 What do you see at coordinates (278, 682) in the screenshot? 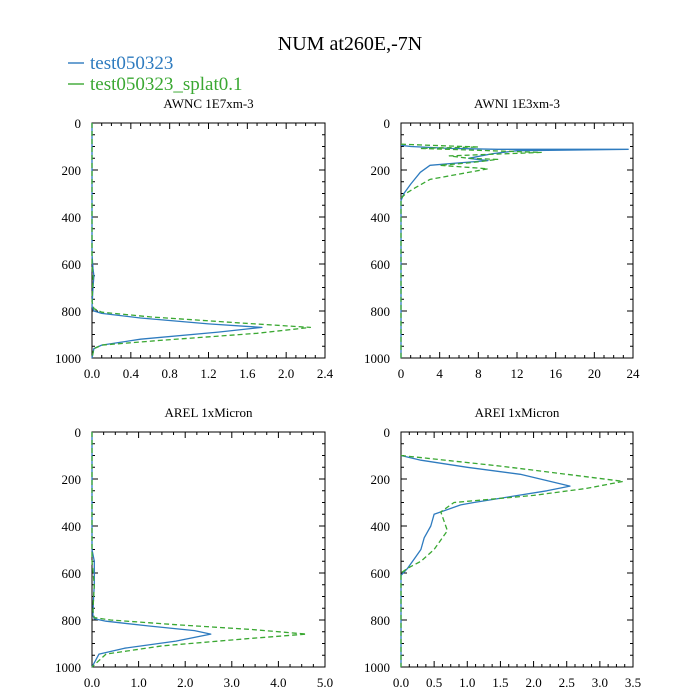
I see `x-tick-label: 4.0` at bounding box center [278, 682].